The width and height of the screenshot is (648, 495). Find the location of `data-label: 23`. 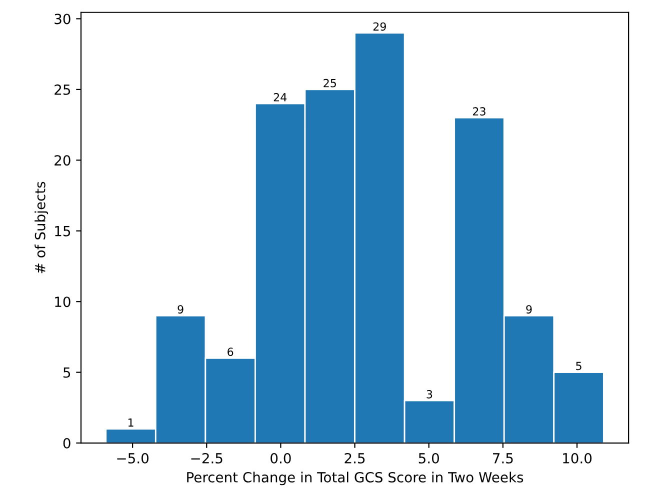

data-label: 23 is located at coordinates (479, 111).